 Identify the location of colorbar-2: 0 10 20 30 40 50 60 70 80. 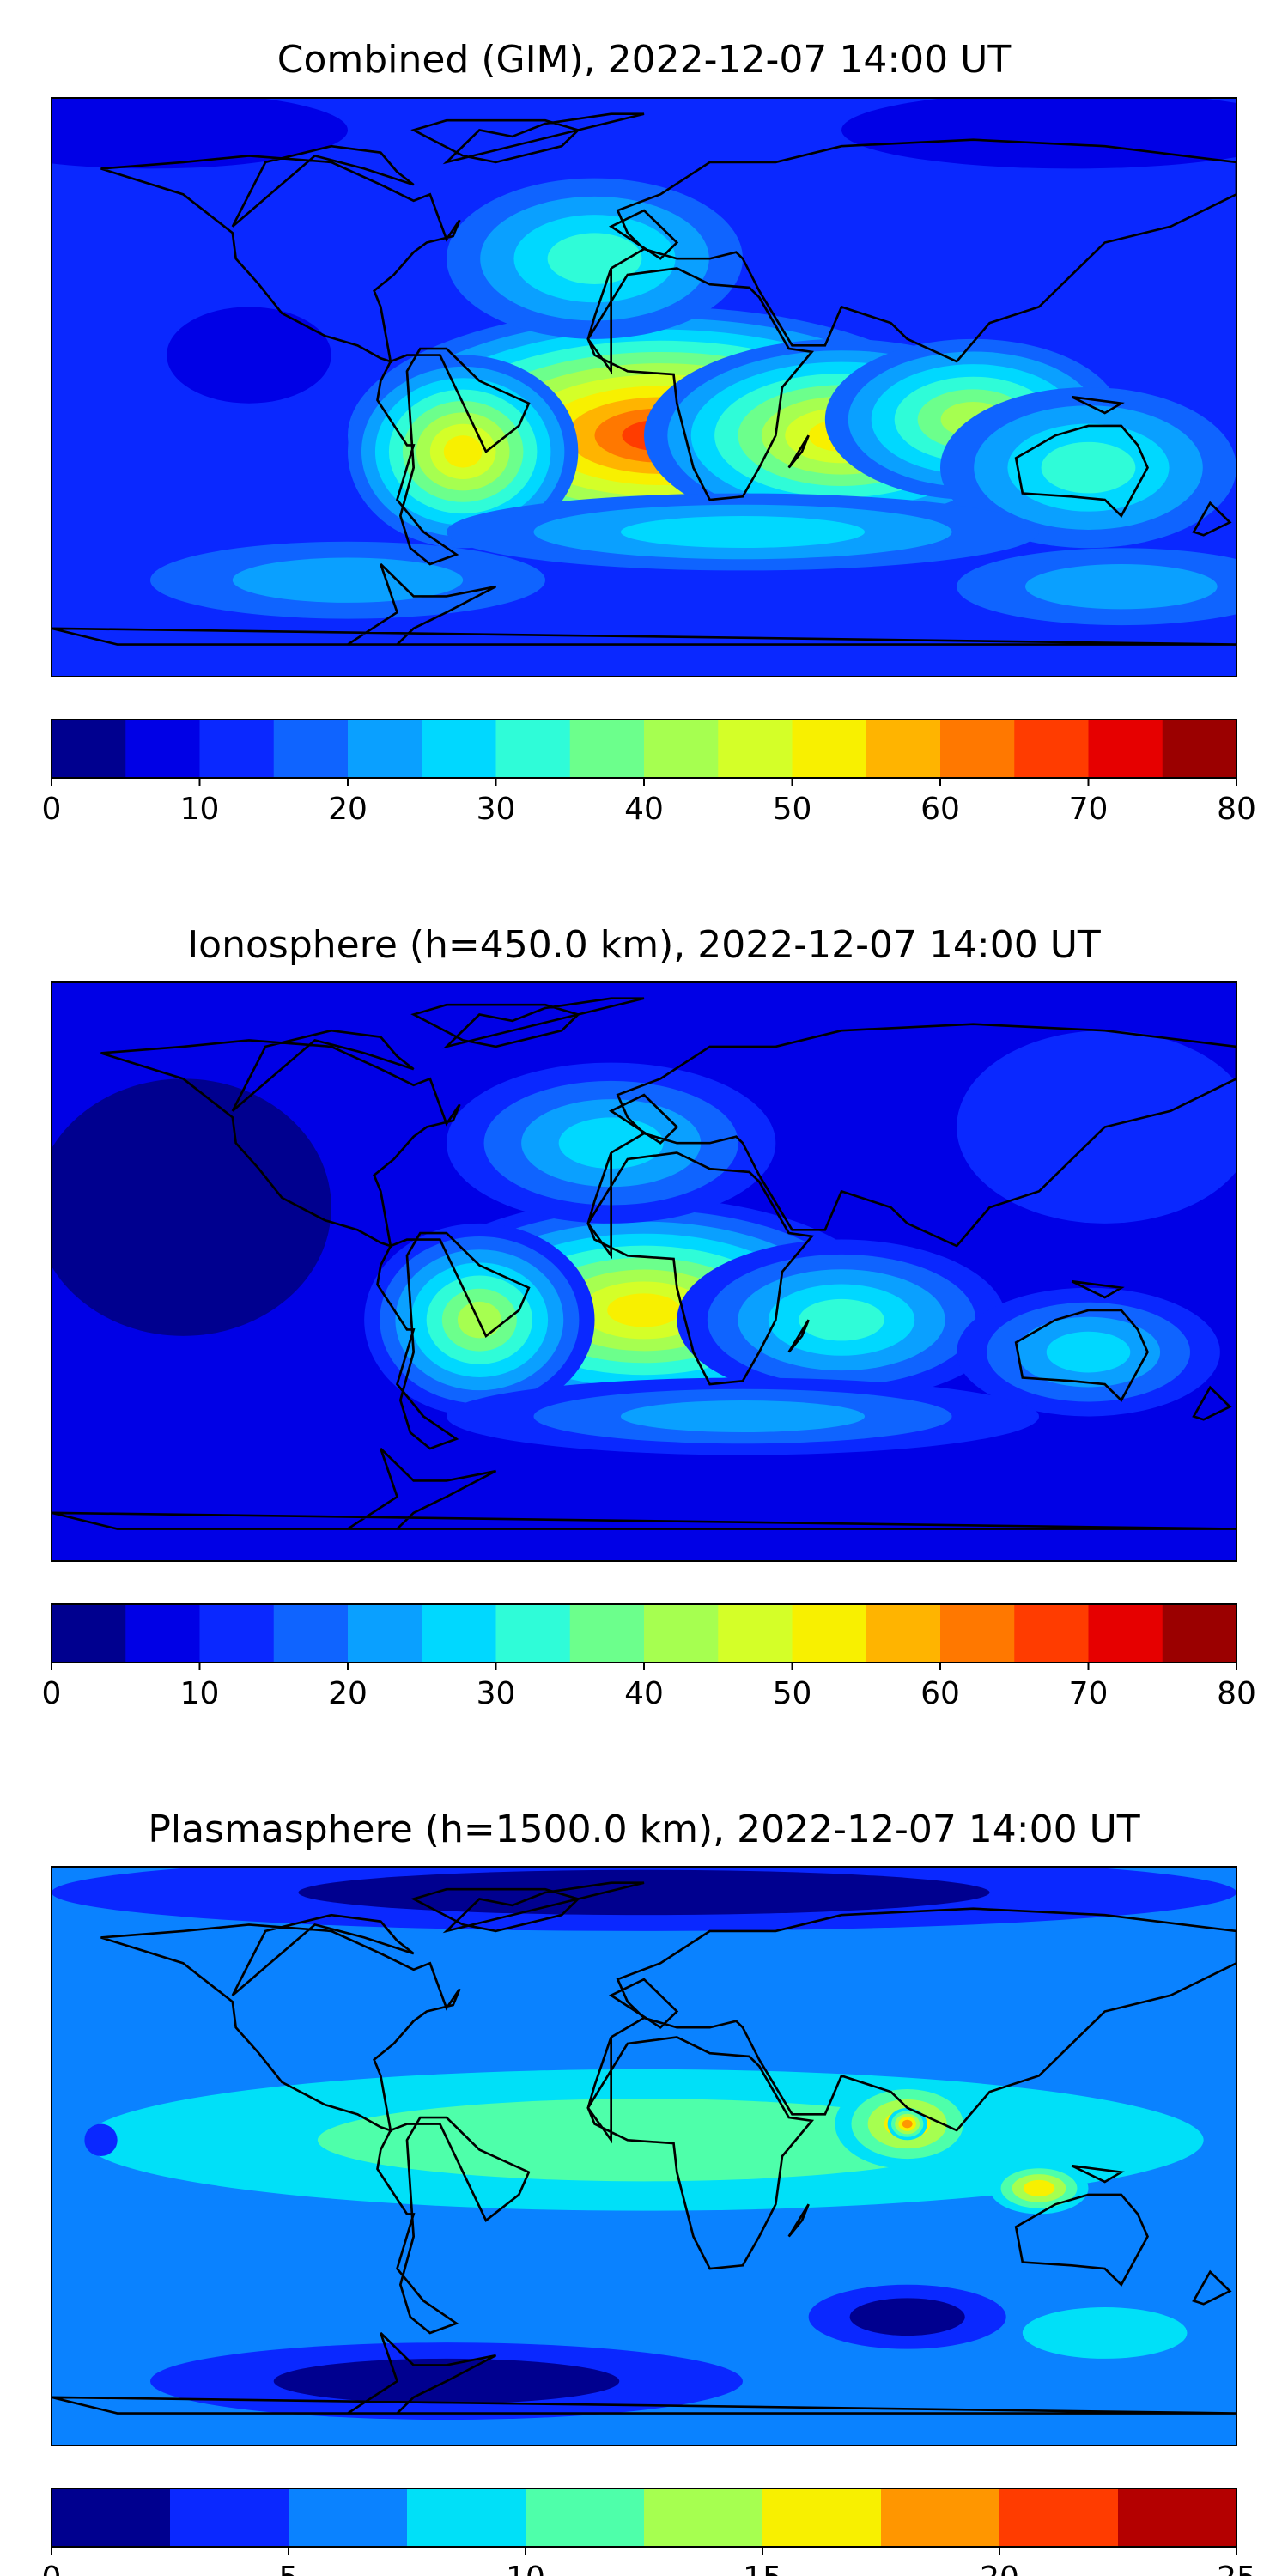
(649, 1657).